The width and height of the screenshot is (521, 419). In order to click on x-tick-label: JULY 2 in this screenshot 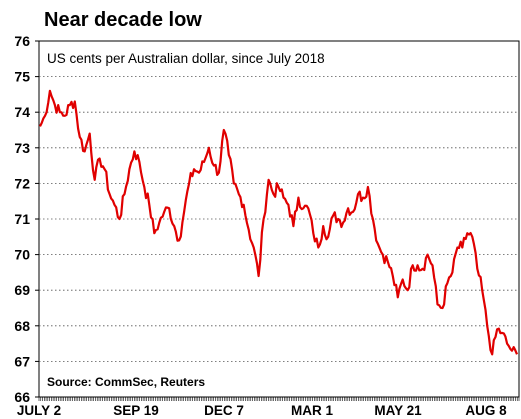, I will do `click(39, 410)`.